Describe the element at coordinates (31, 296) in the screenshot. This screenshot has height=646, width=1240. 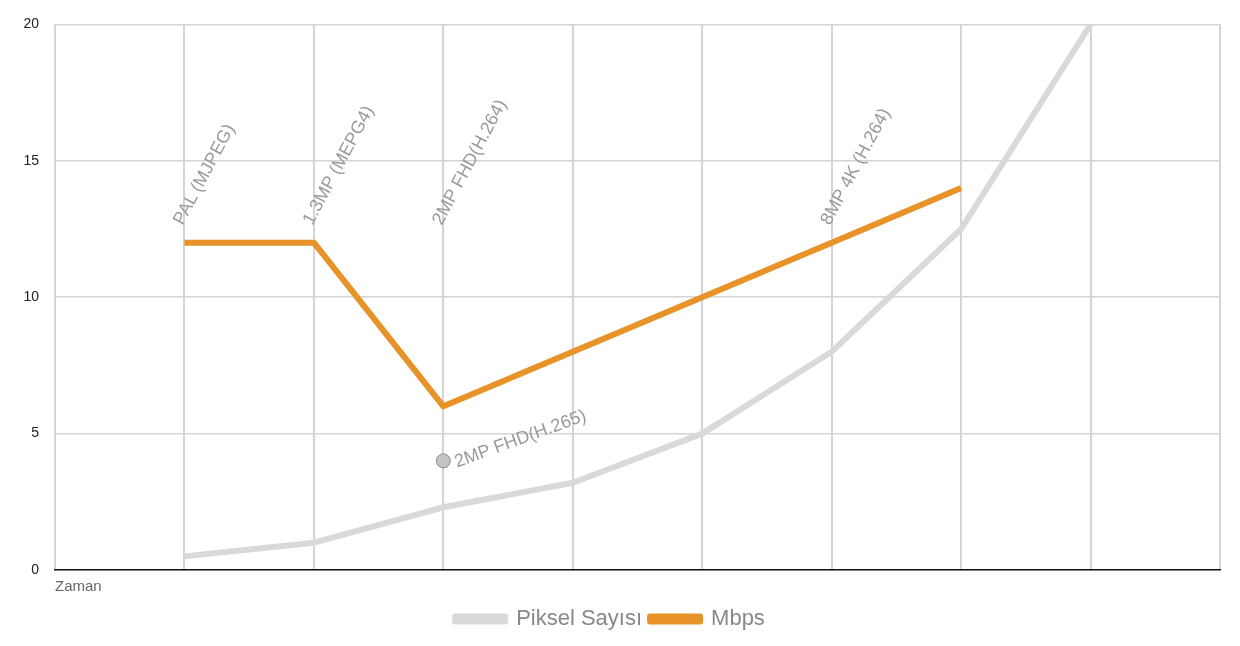
I see `y-tick-label: 10` at that location.